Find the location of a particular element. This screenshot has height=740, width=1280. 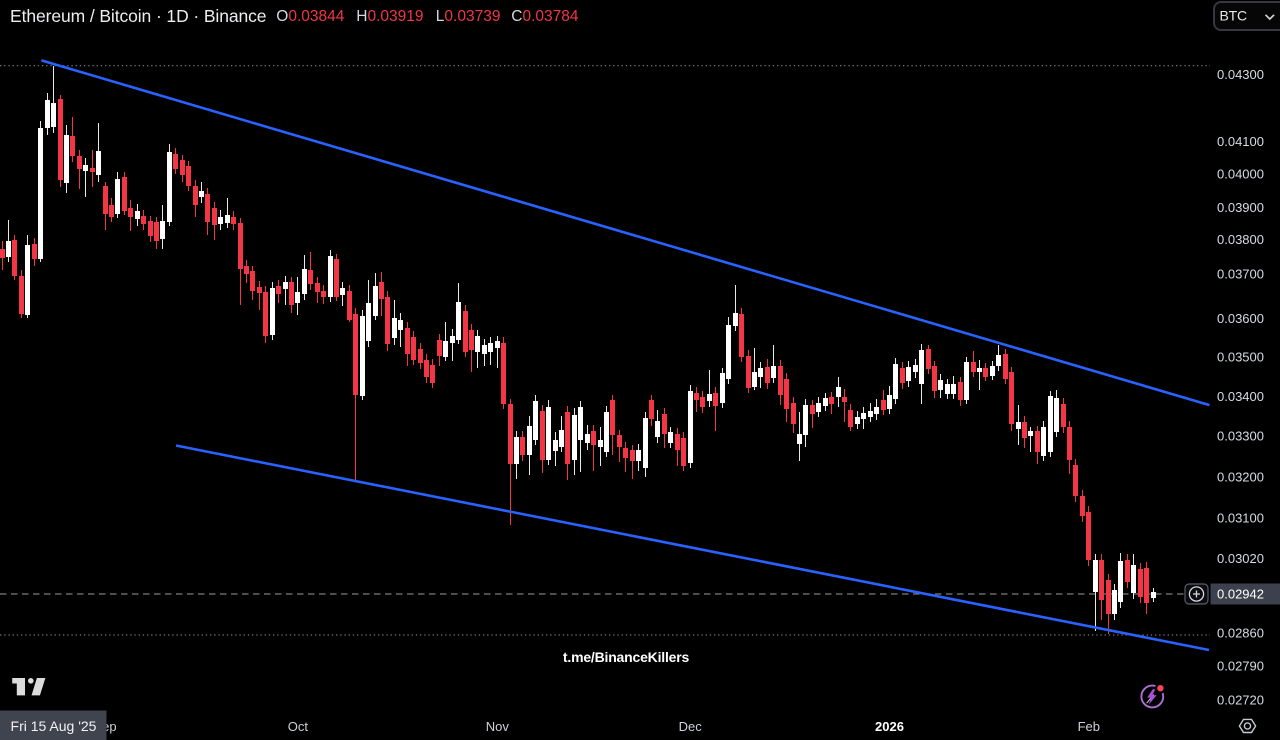

svg-text: 0.03700 is located at coordinates (1240, 274).